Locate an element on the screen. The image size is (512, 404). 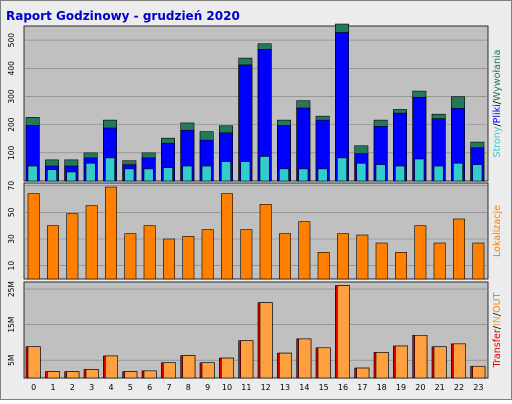
y-axis-label-part: Strony is located at coordinates (497, 141).